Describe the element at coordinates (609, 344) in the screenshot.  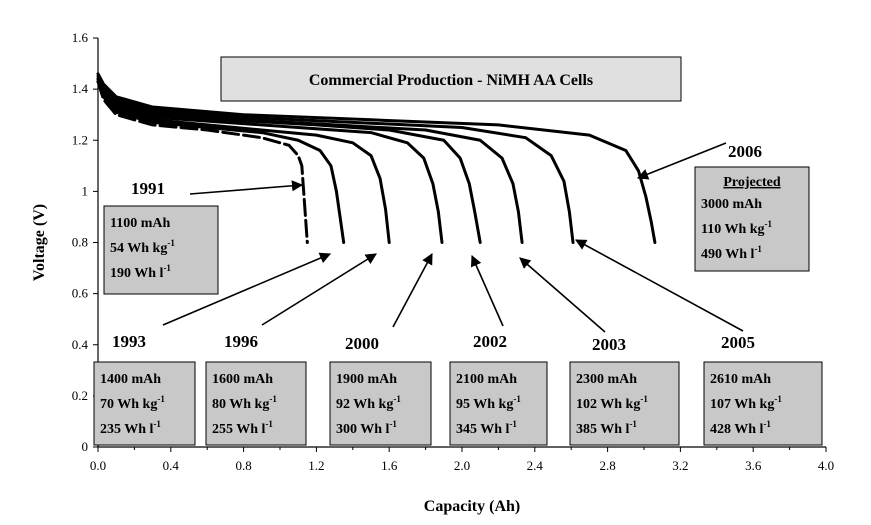
I see `year-label-2003: 2003` at that location.